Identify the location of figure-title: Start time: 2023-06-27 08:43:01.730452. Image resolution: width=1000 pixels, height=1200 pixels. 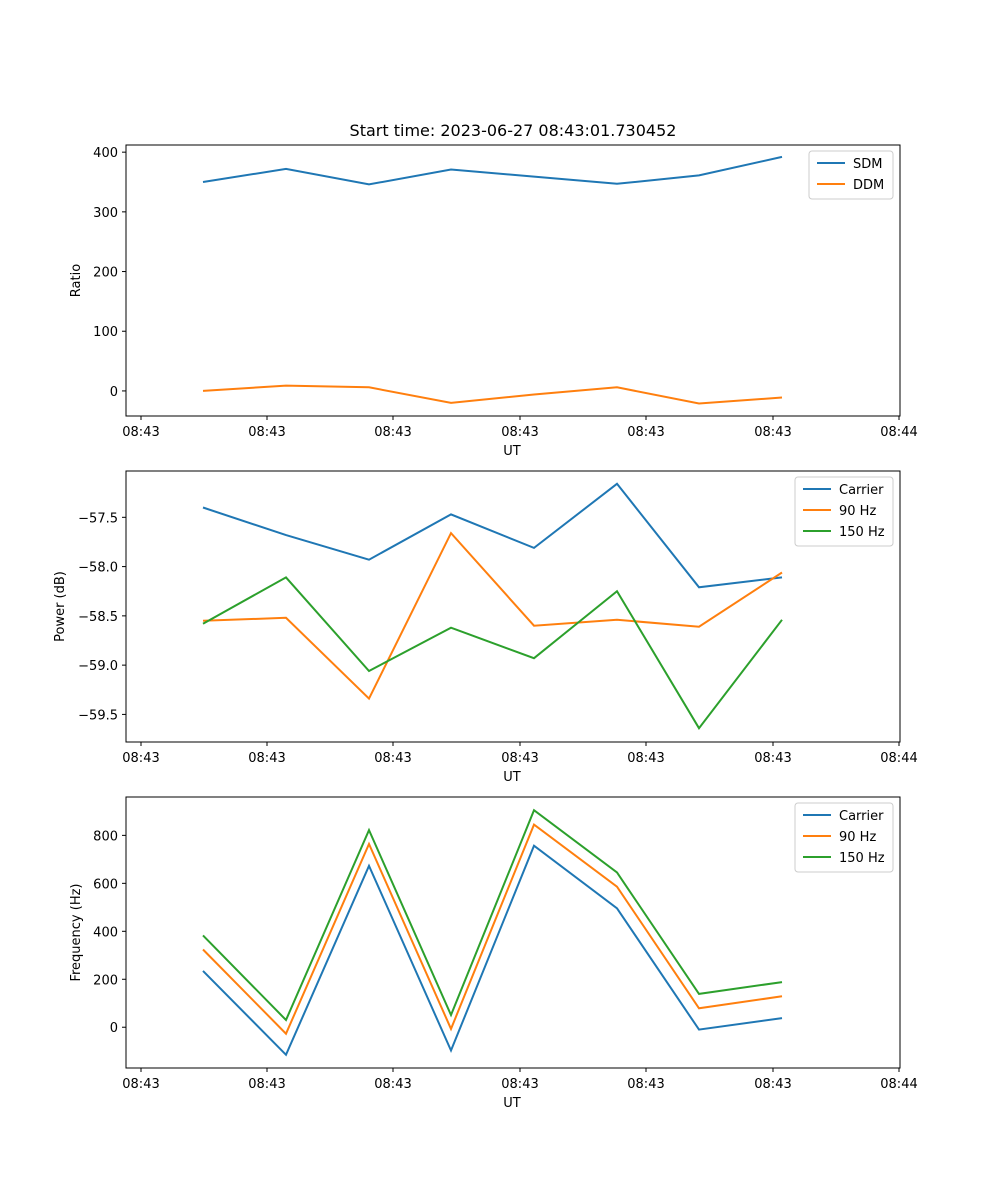
(513, 130).